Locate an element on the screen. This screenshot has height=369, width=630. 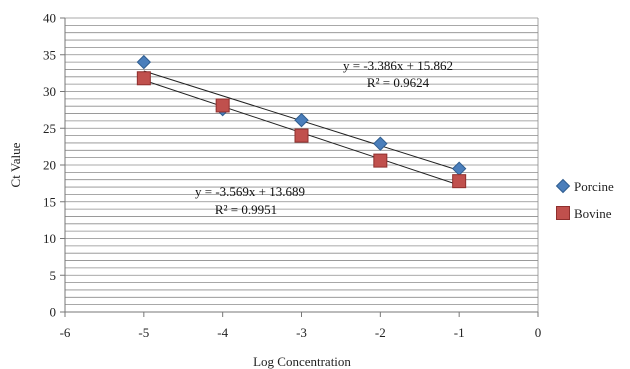
x-tick-label: -4 is located at coordinates (222, 332).